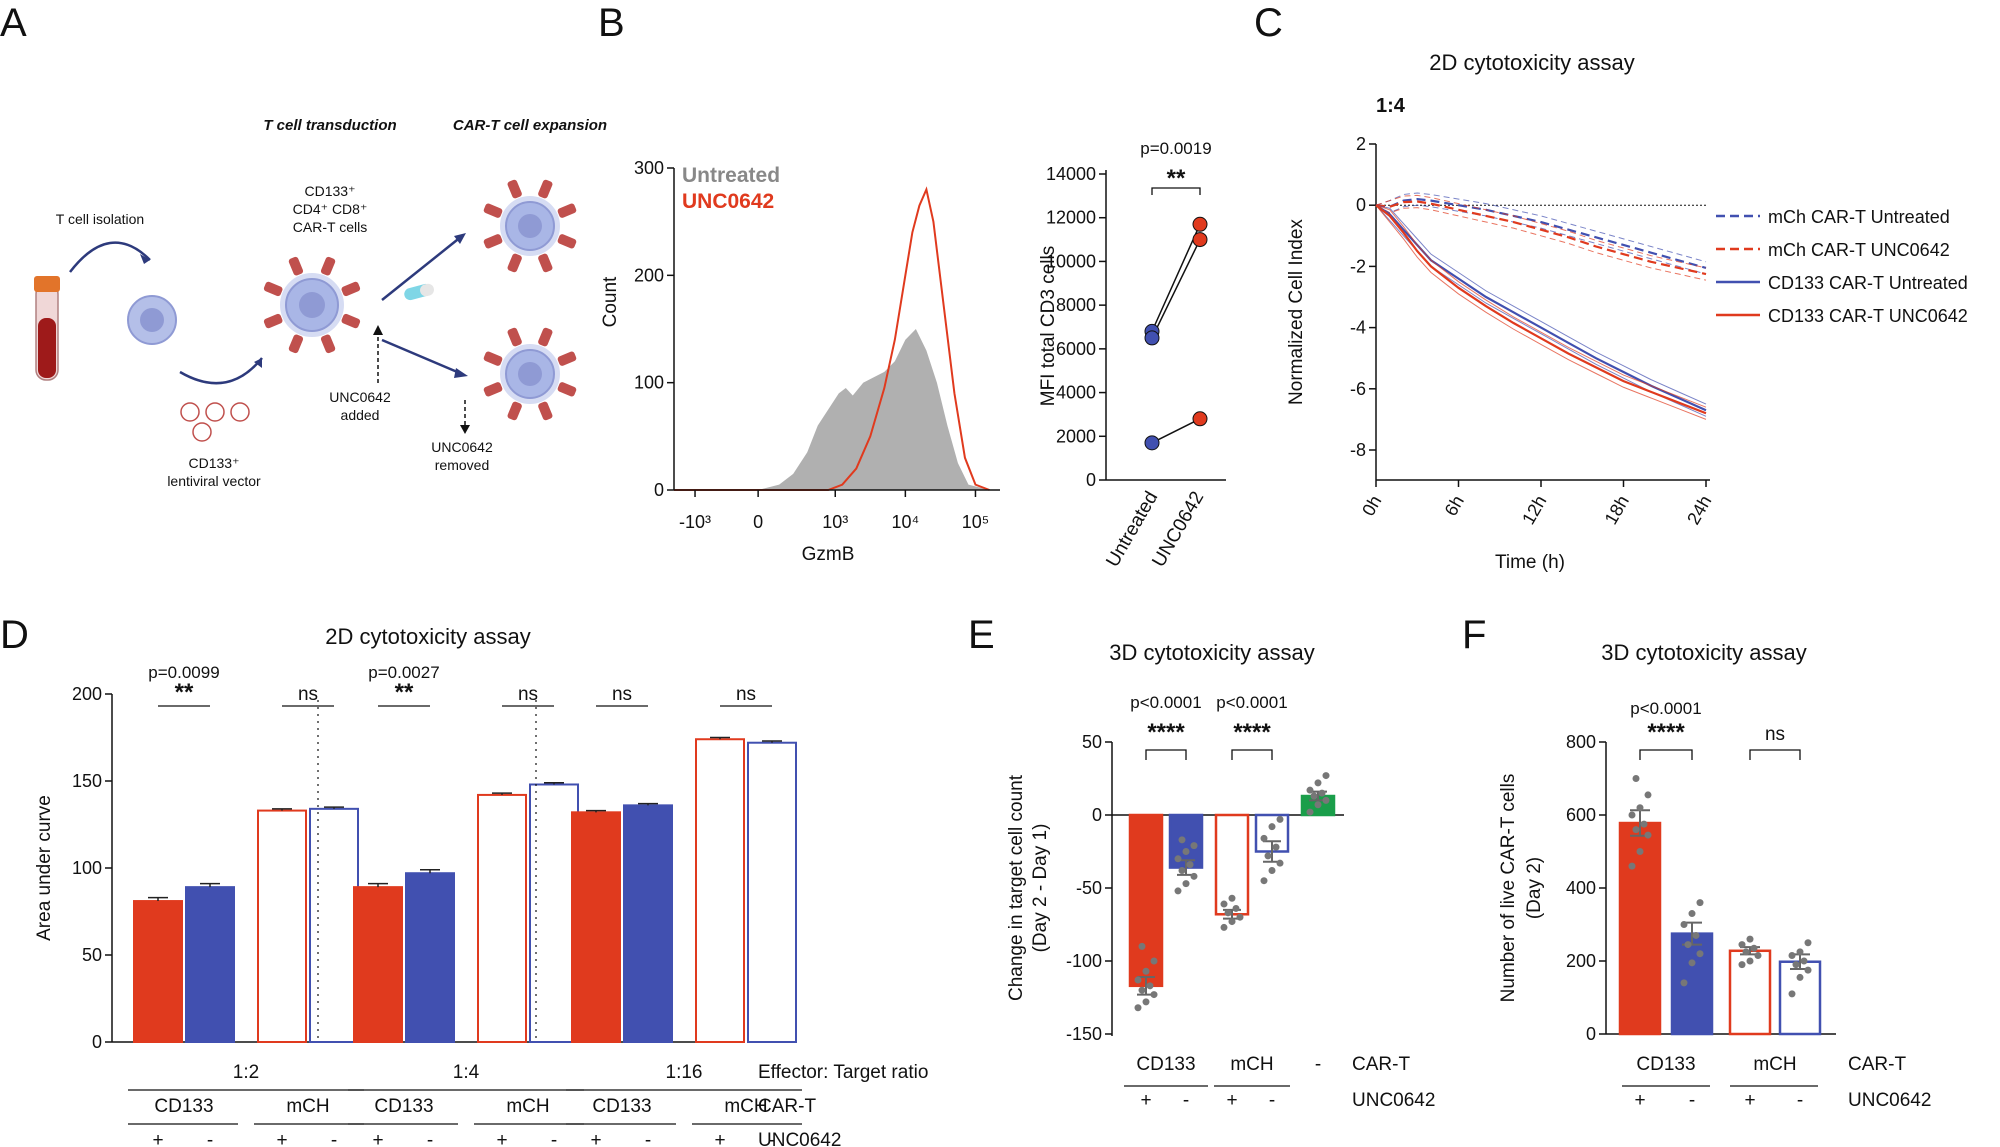 This screenshot has width=2000, height=1147. I want to click on y-tick-label: 400, so click(1581, 888).